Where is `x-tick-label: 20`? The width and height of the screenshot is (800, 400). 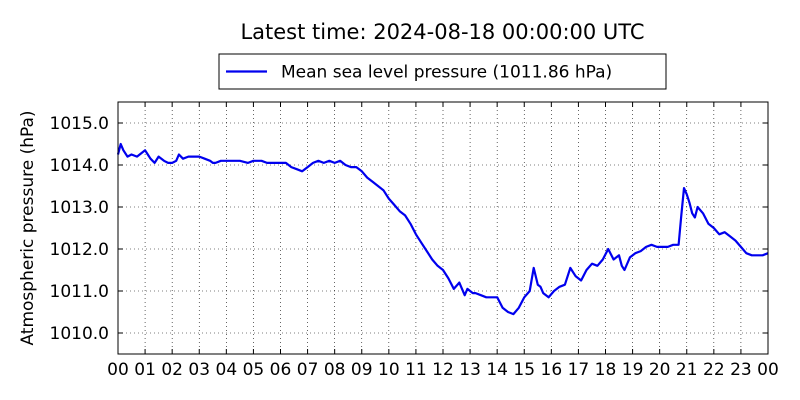
x-tick-label: 20 is located at coordinates (660, 370).